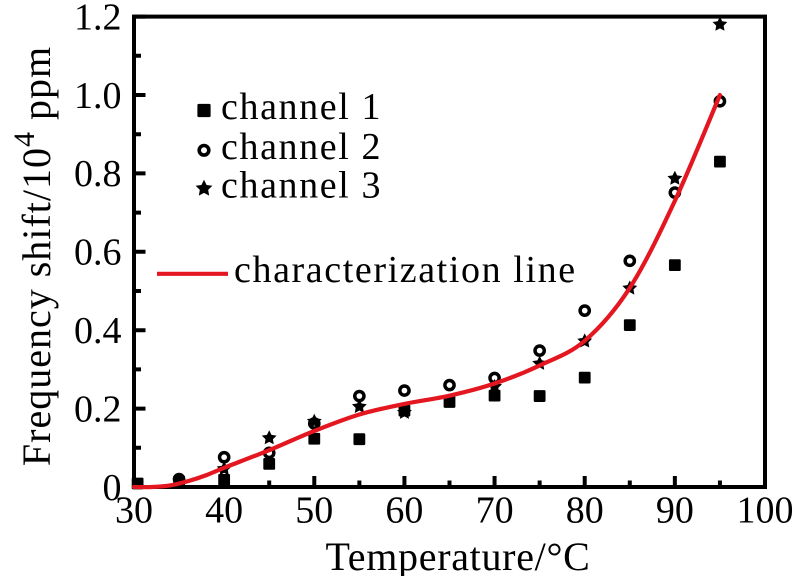 The image size is (795, 576). Describe the element at coordinates (98, 174) in the screenshot. I see `svg-text: 0.8` at that location.